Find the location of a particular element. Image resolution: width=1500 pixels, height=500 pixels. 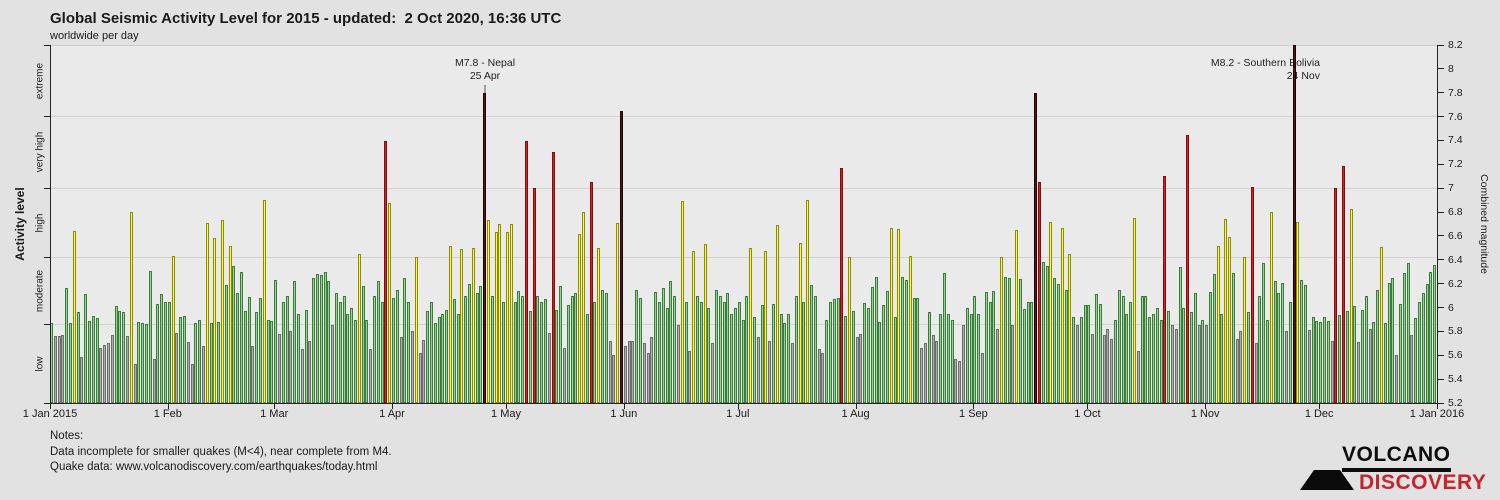

x-axis-month-label: 1 Jan 2015 is located at coordinates (50, 414).